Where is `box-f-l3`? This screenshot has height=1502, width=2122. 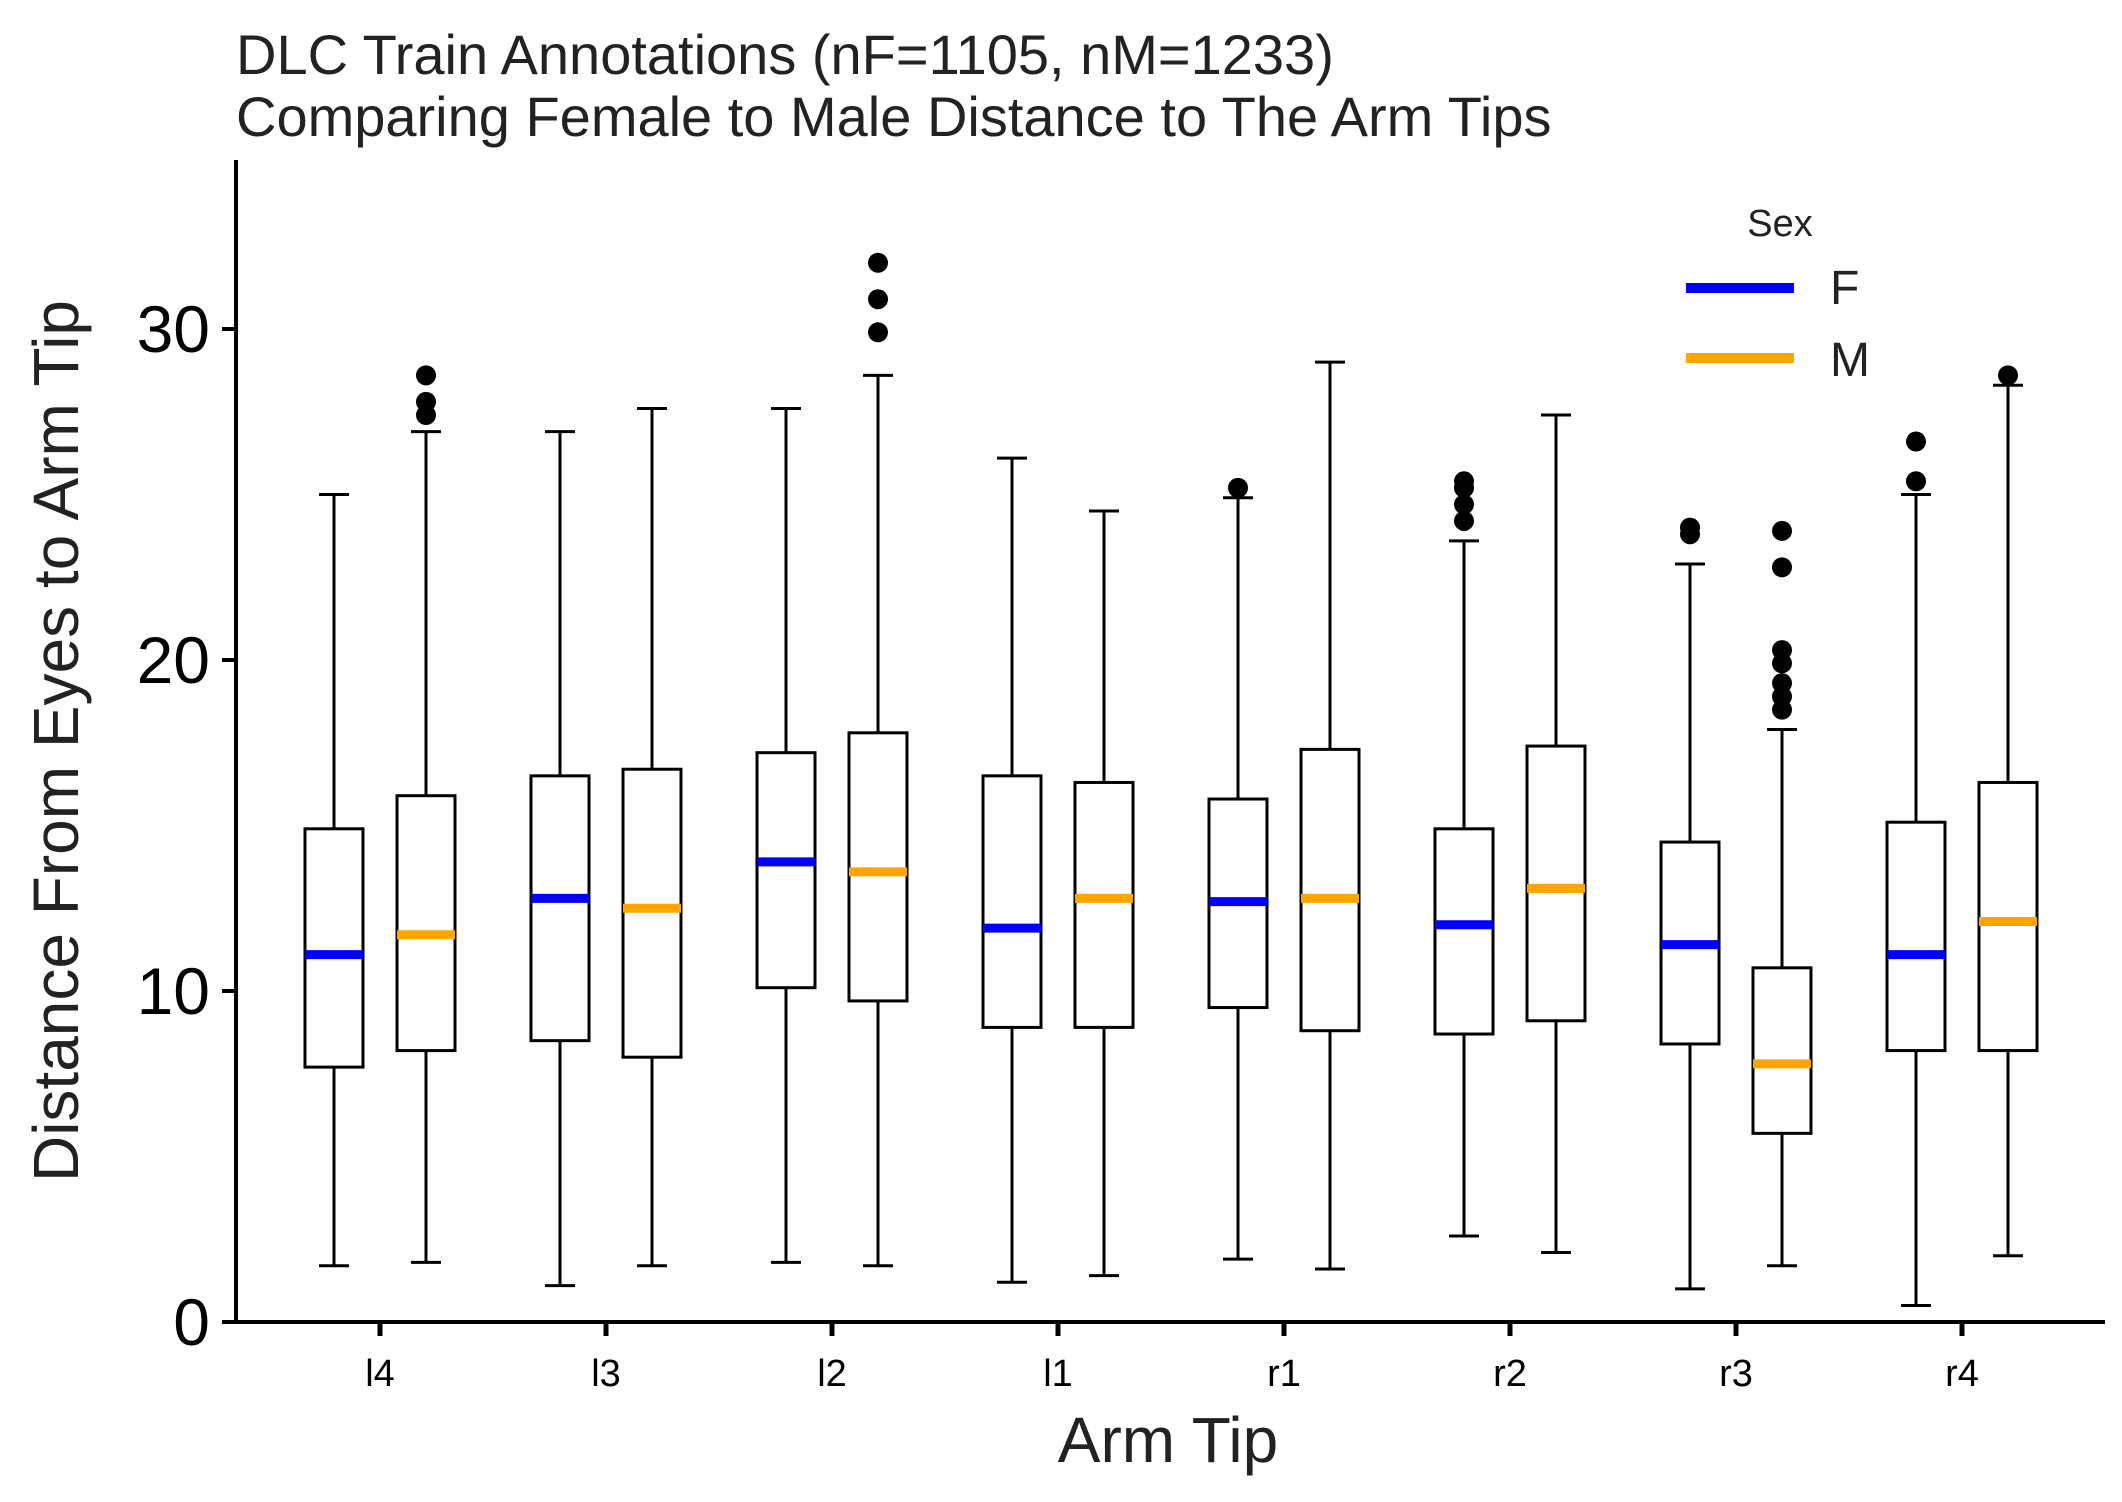 box-f-l3 is located at coordinates (560, 859).